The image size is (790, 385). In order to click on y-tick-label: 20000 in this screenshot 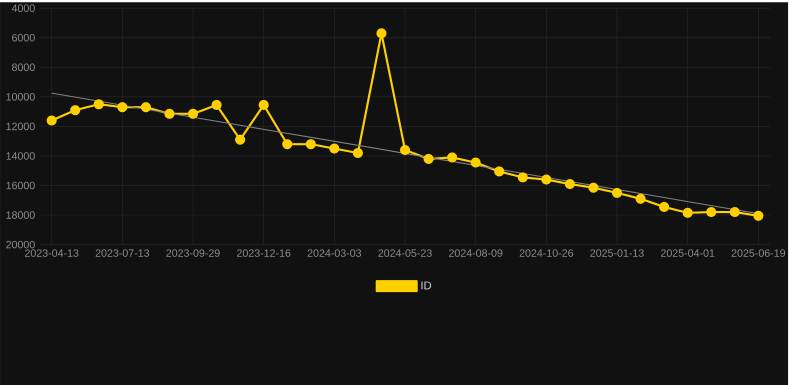, I will do `click(20, 244)`.